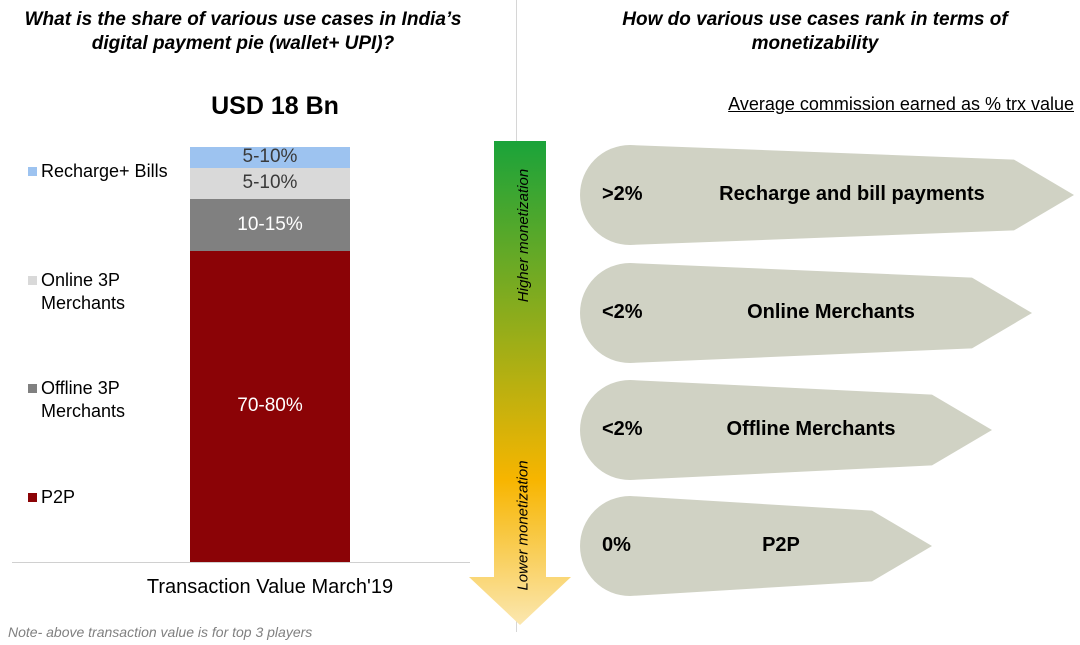  I want to click on legend-item-offline: Offline 3P Merchants, so click(75, 401).